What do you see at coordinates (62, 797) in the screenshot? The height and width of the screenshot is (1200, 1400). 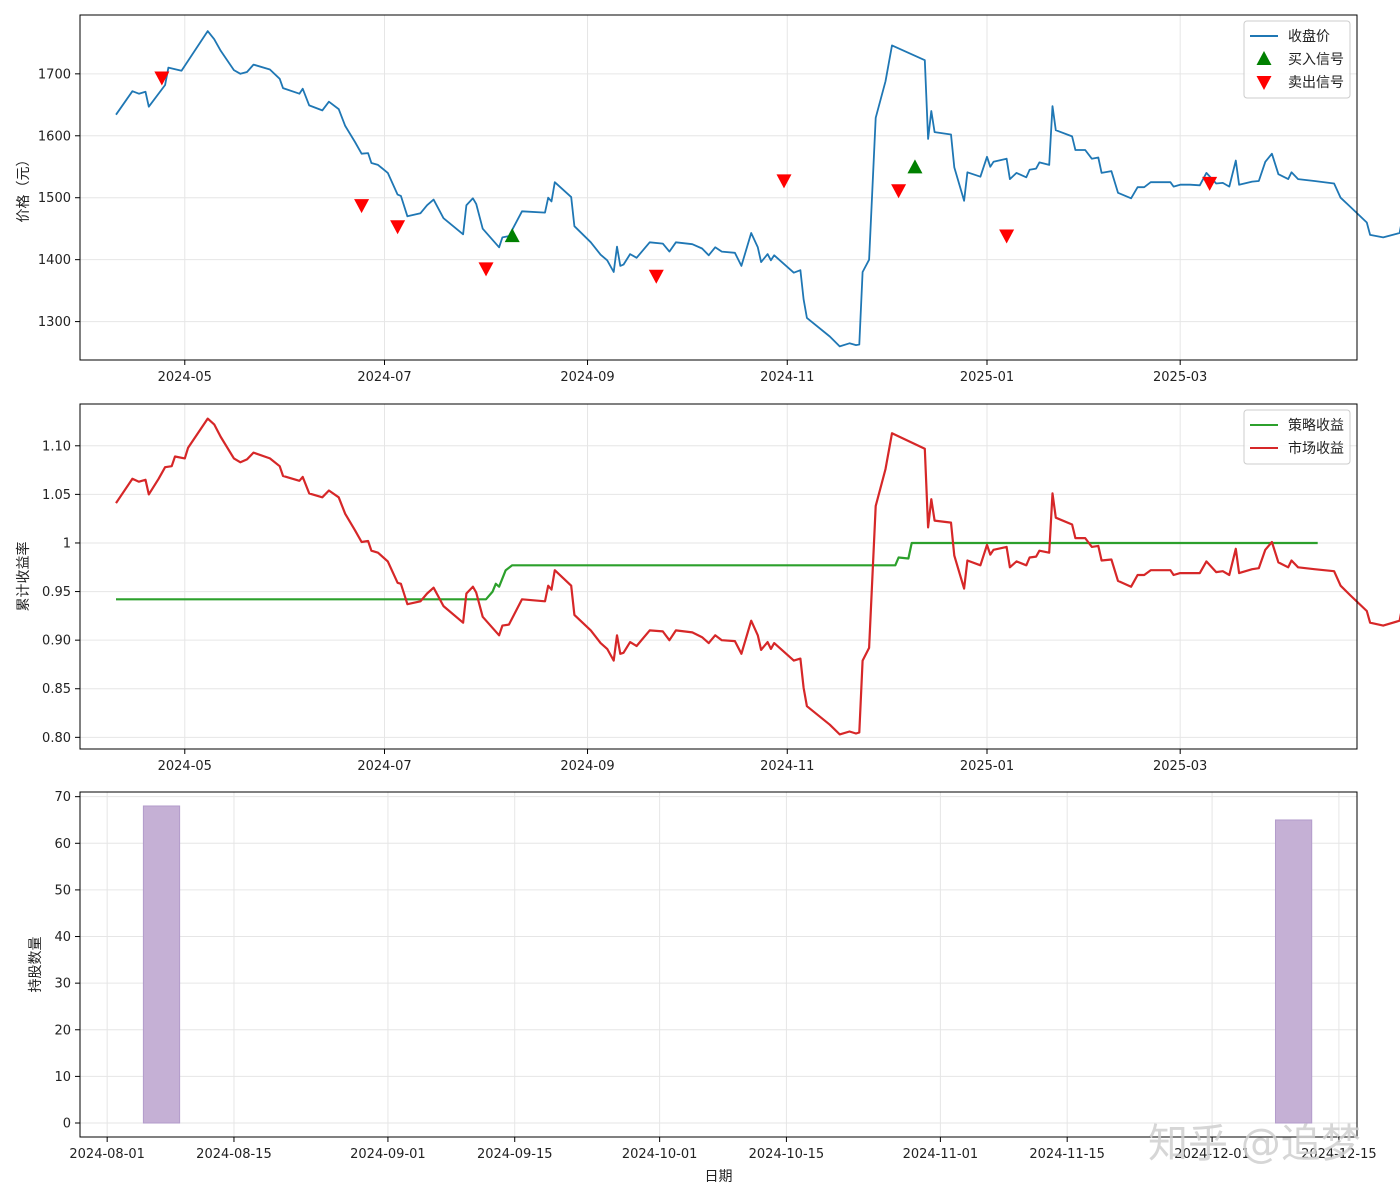 I see `y-tick-label: 70` at bounding box center [62, 797].